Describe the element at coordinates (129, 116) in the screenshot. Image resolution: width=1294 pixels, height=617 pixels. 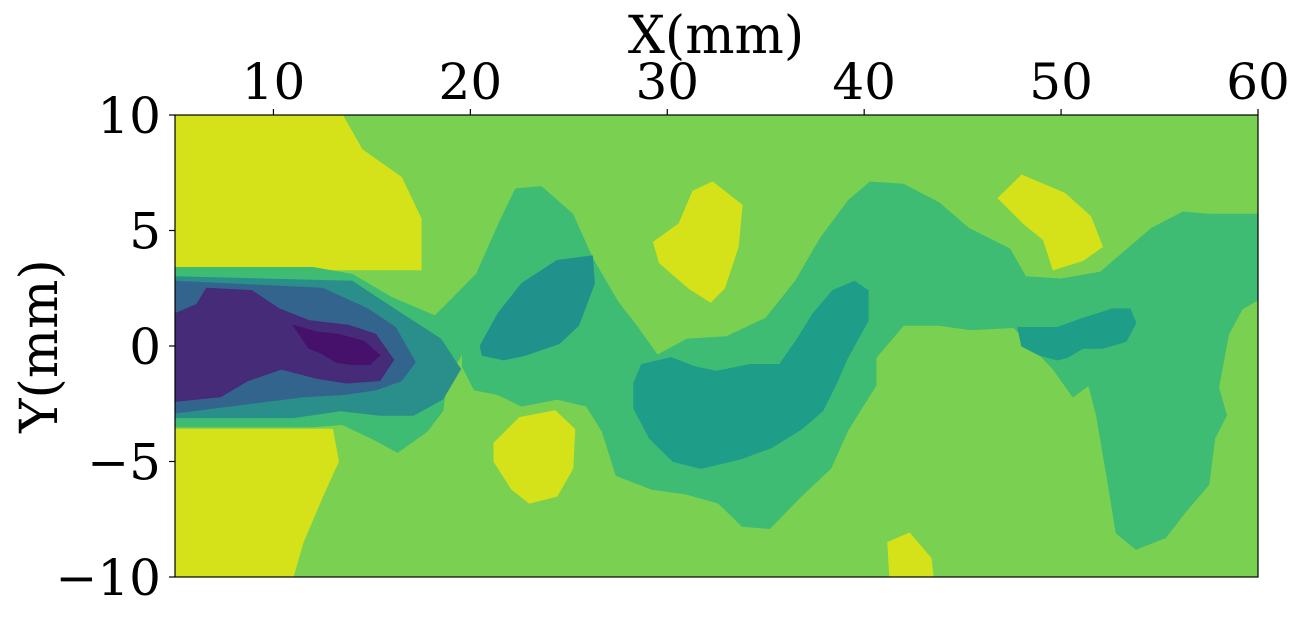
I see `y-tick-label: 10` at that location.